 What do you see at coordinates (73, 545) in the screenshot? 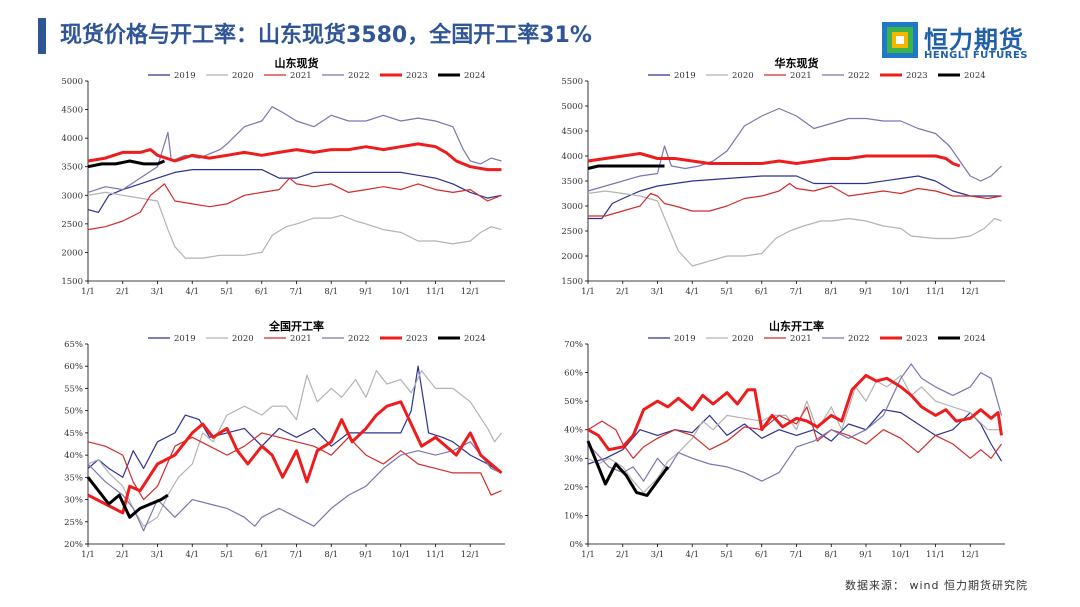
I see `y-tick-label: 20%` at bounding box center [73, 545].